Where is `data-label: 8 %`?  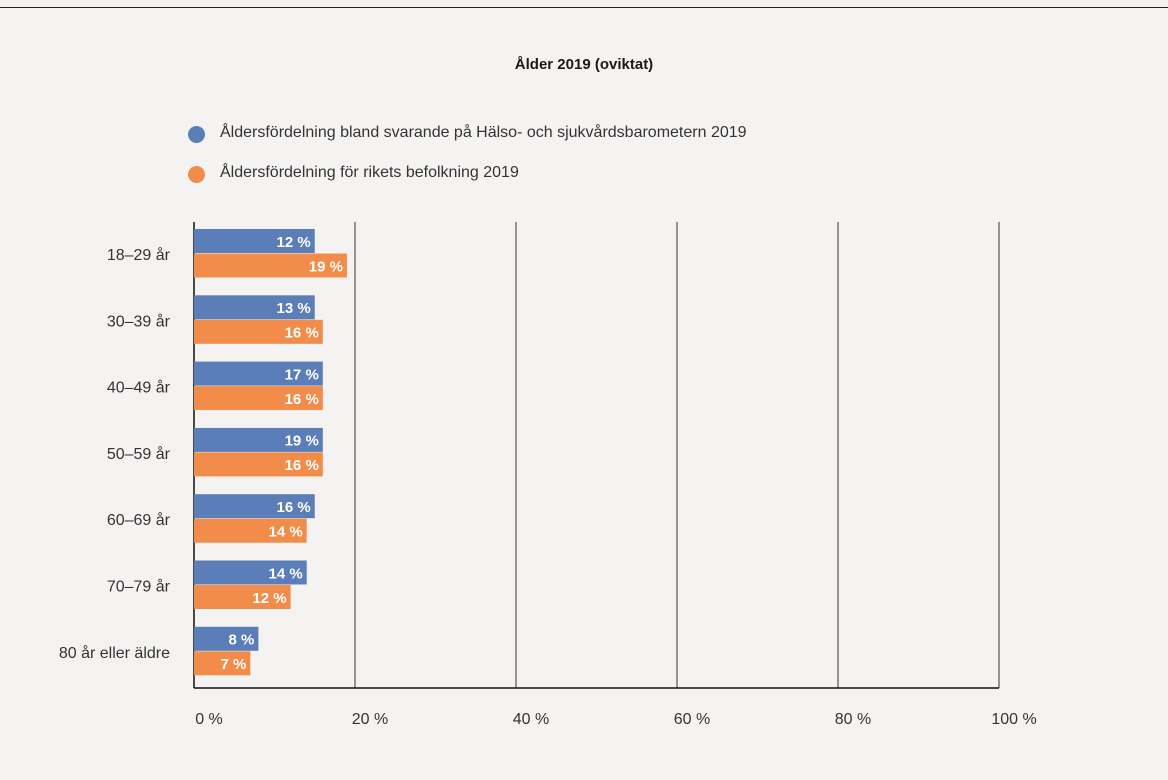
data-label: 8 % is located at coordinates (242, 640).